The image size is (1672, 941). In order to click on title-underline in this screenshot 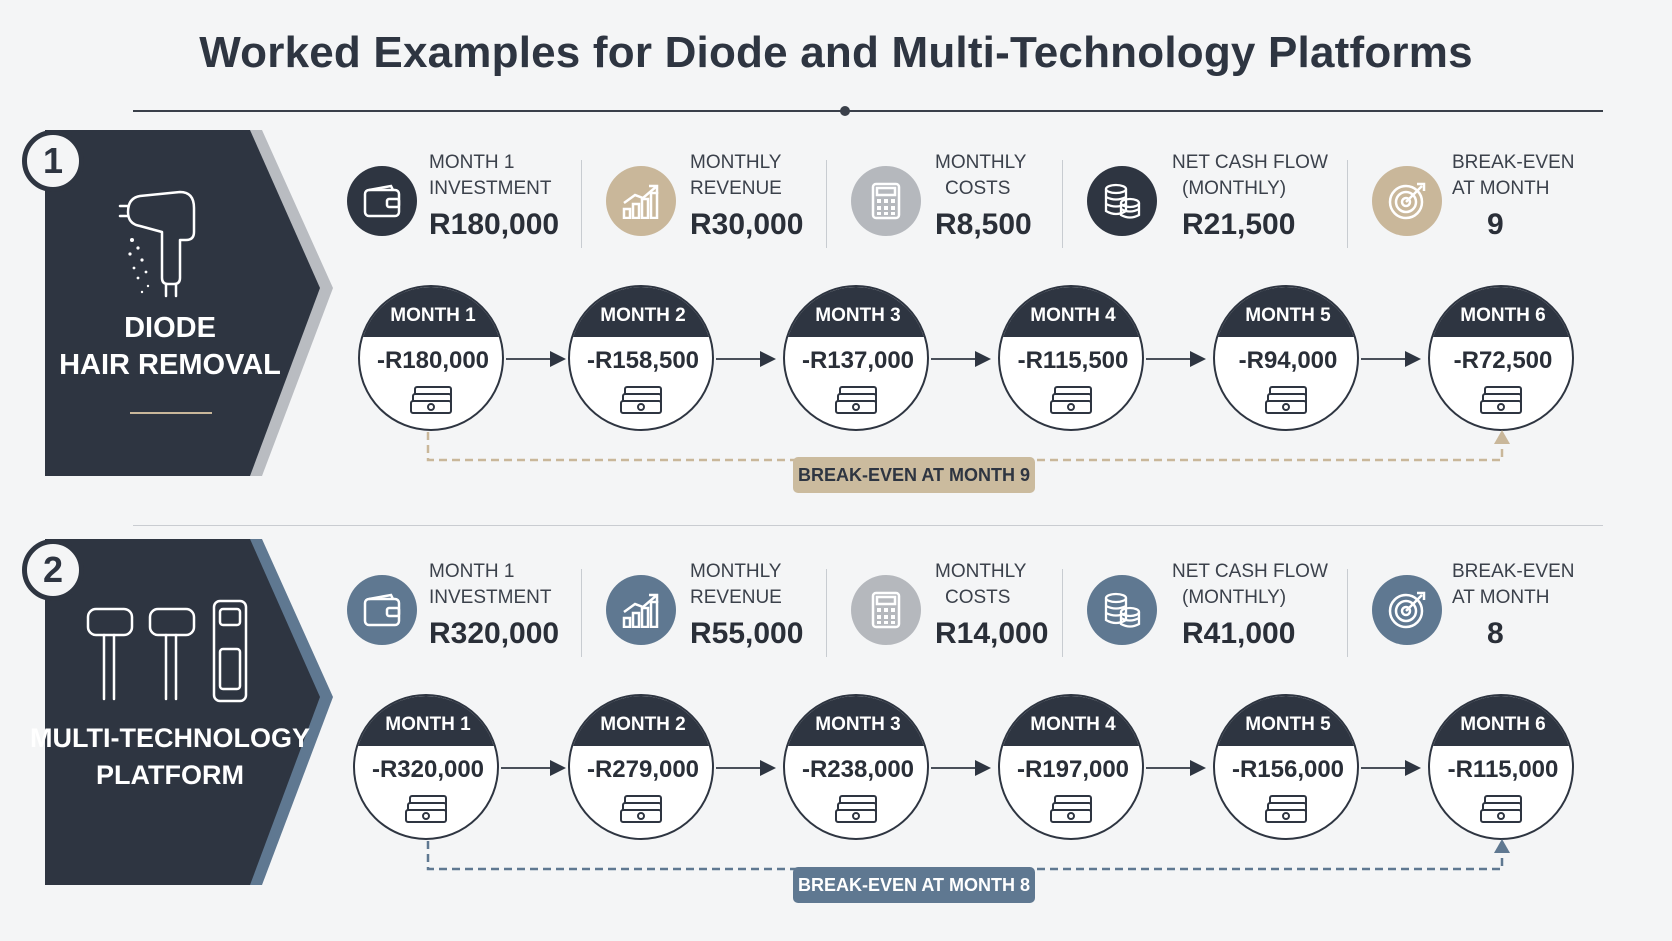, I will do `click(171, 413)`.